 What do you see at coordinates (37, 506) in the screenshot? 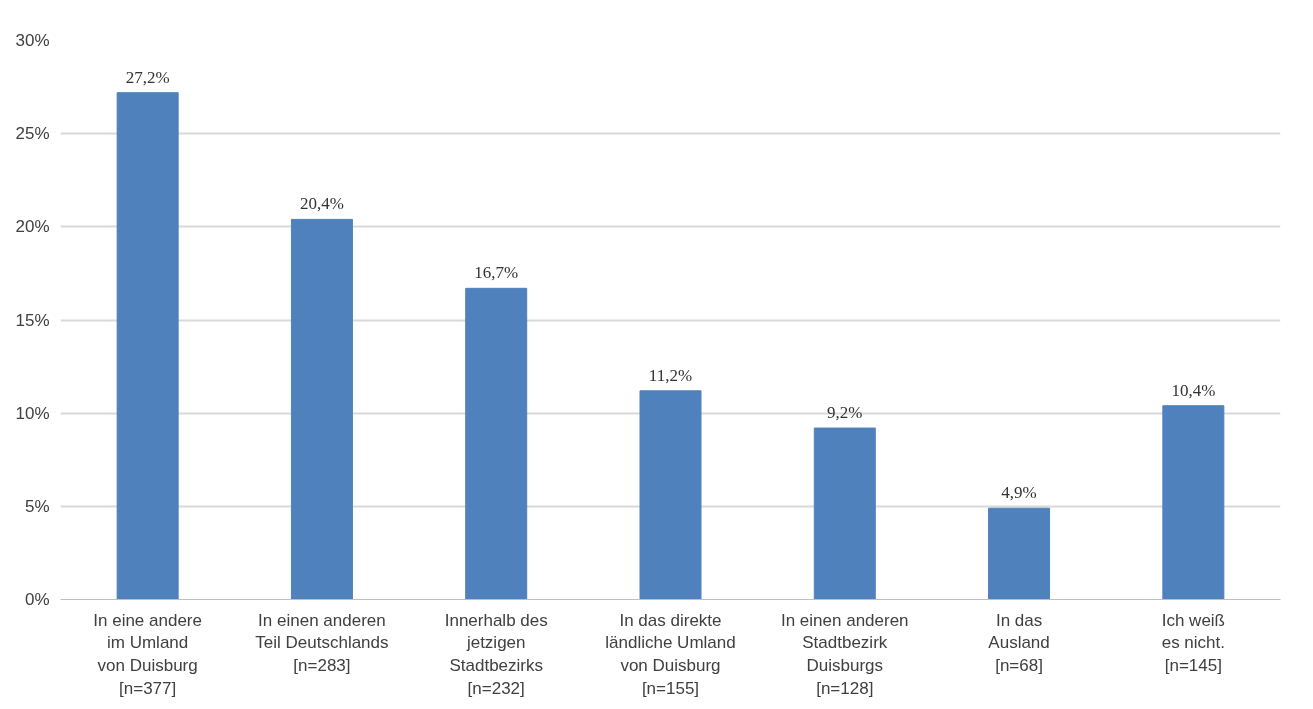
I see `y-tick-label: 5%` at bounding box center [37, 506].